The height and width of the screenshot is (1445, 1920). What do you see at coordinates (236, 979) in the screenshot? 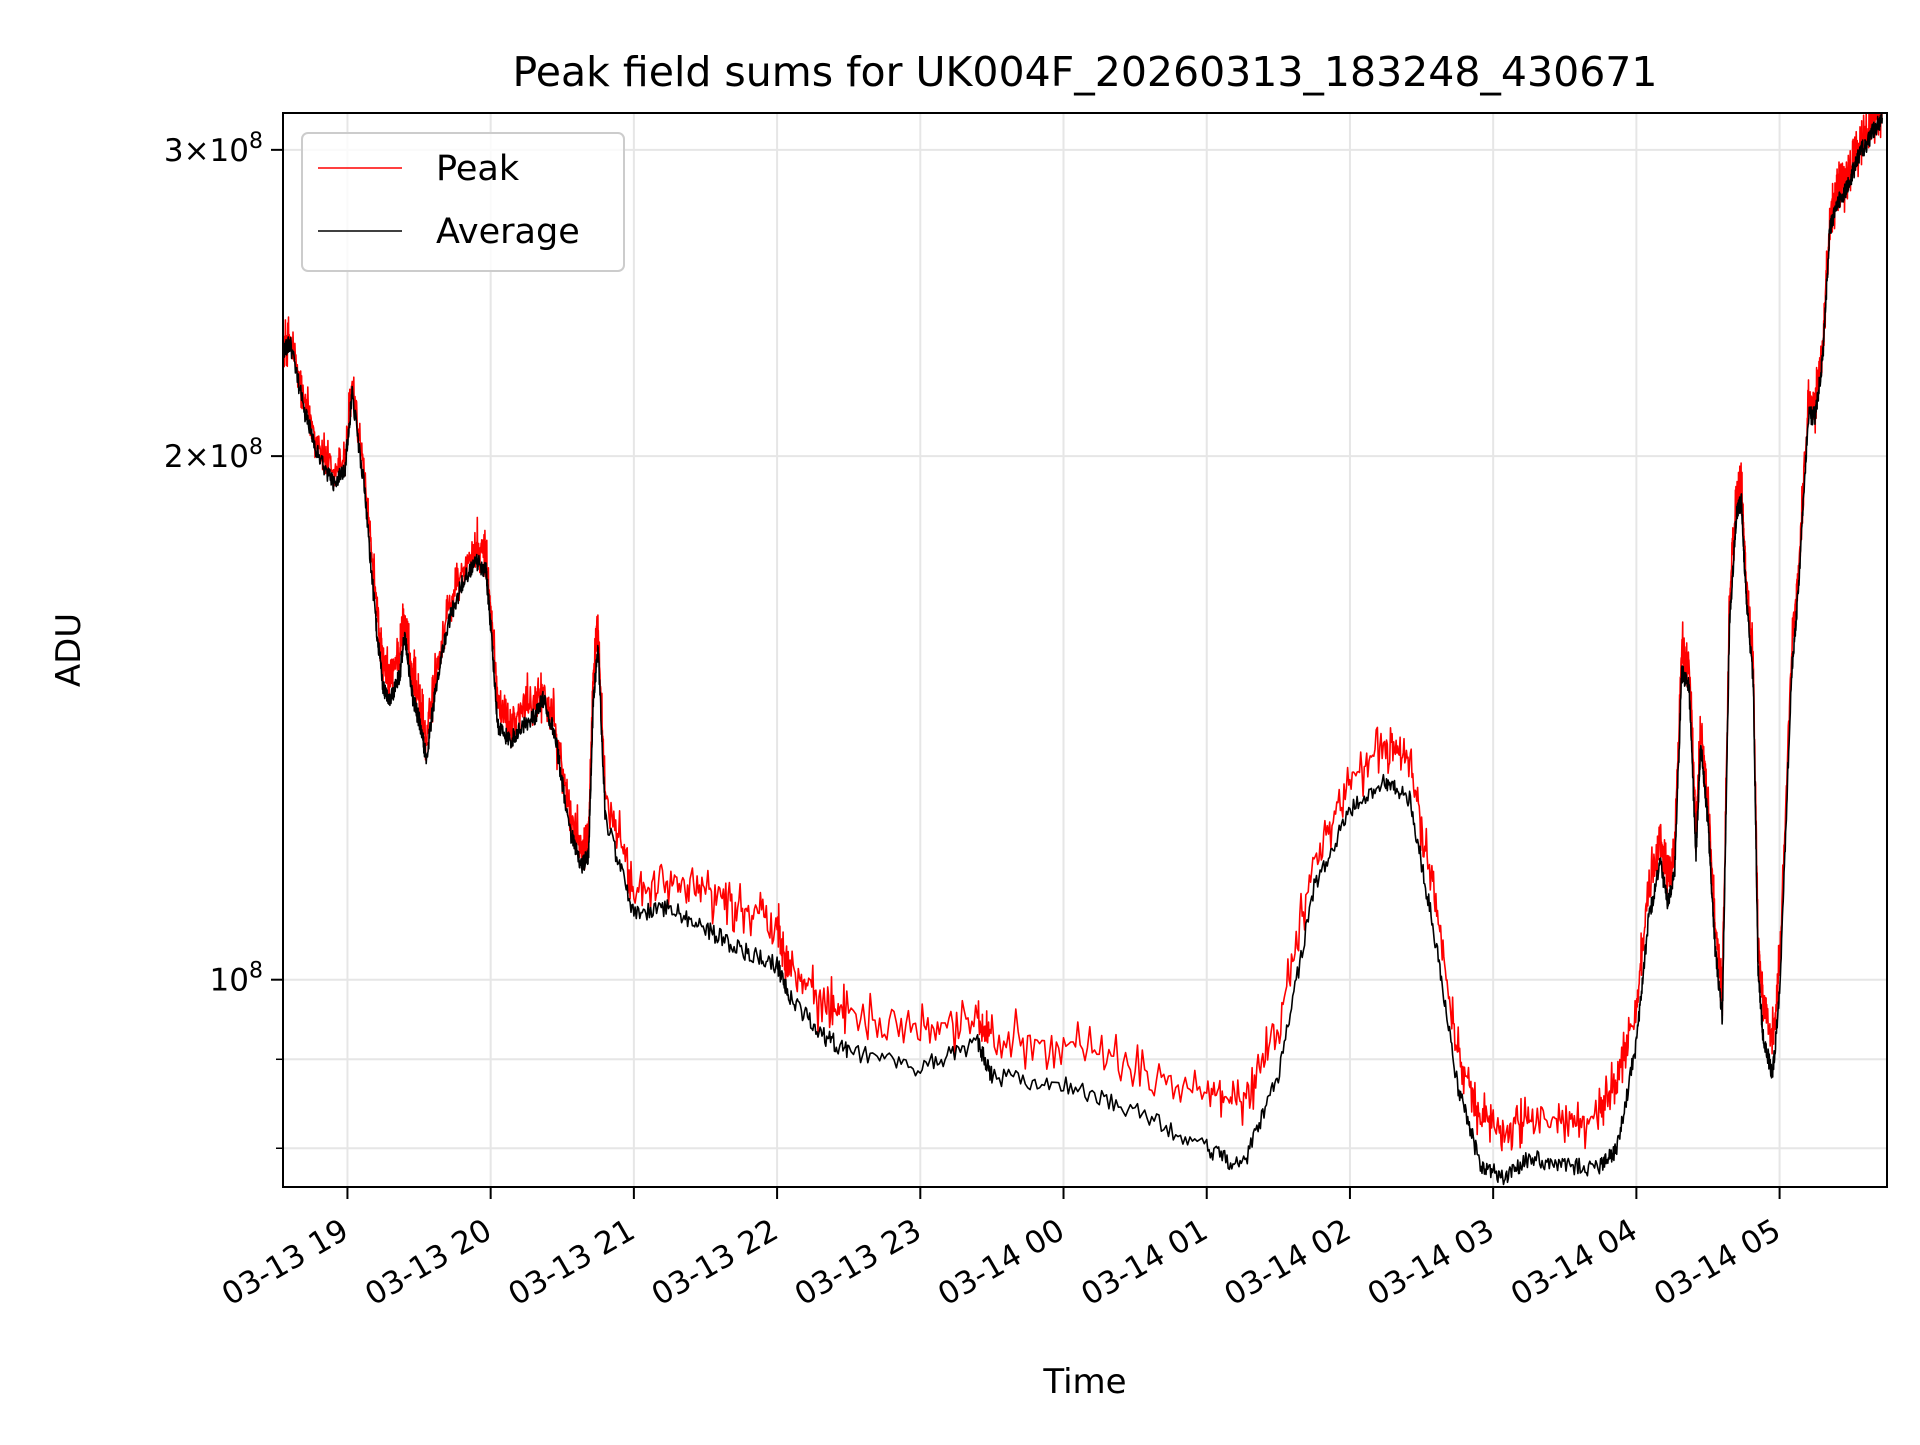
I see `y-tick-label: 108` at bounding box center [236, 979].